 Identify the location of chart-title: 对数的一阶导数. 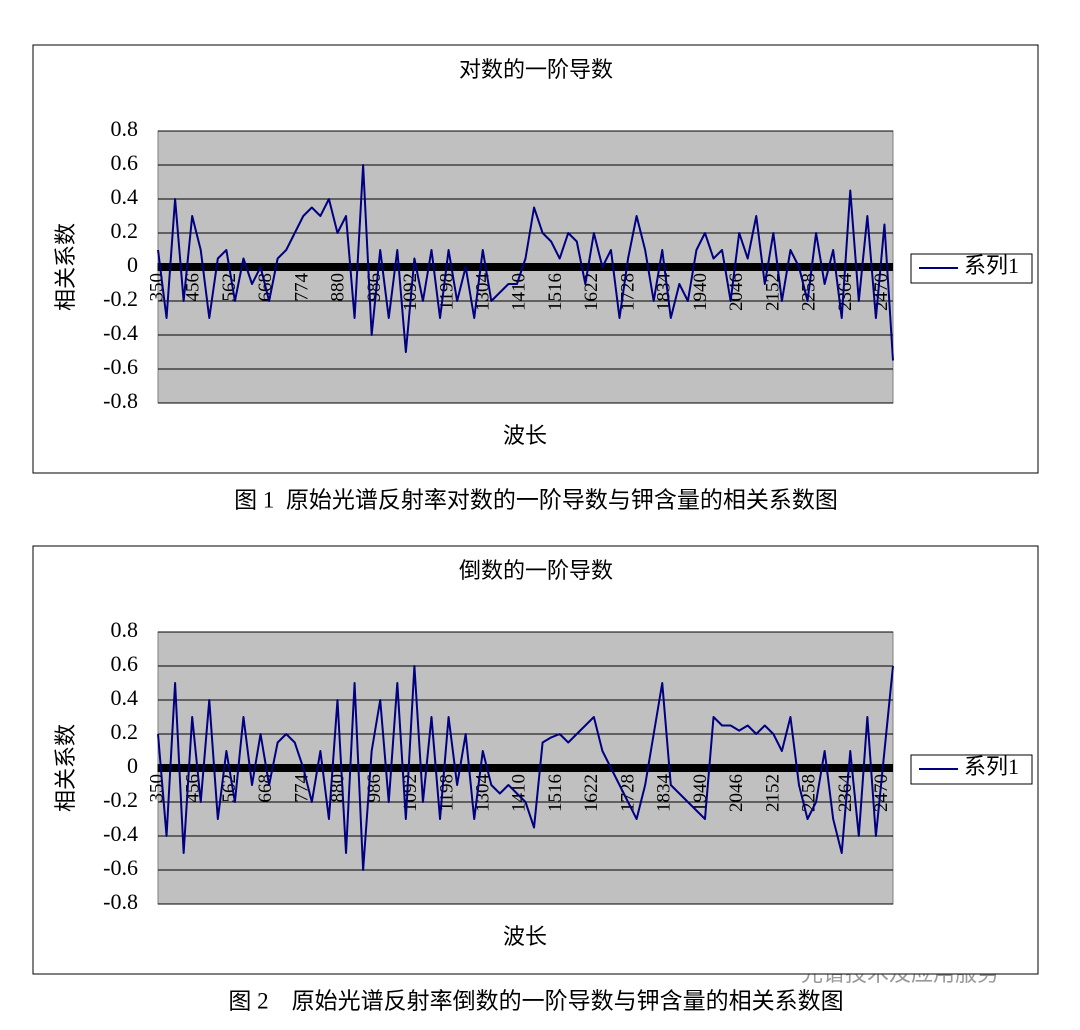
(536, 69).